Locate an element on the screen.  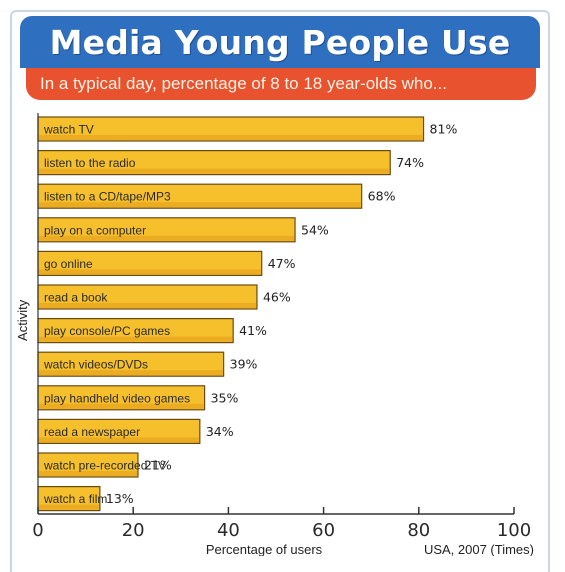
x-tick-label: 80 is located at coordinates (418, 530).